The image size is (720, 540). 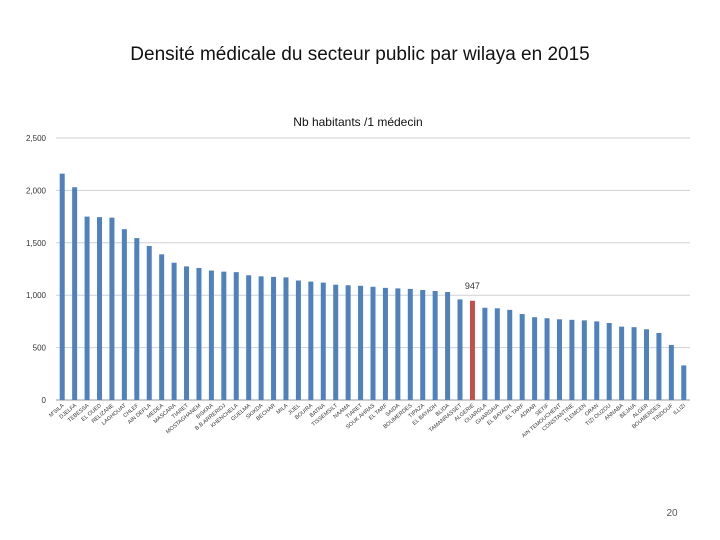 I want to click on y-tick-label: 1,000, so click(x=36, y=295).